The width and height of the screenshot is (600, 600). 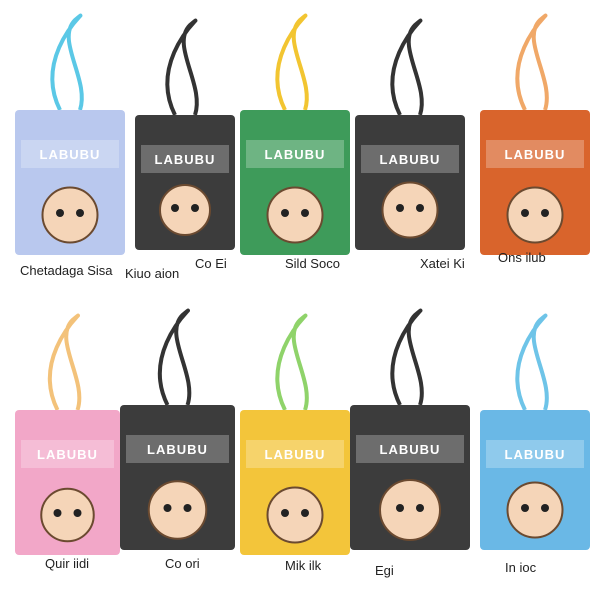 I want to click on caption: Ons ilub, so click(x=522, y=257).